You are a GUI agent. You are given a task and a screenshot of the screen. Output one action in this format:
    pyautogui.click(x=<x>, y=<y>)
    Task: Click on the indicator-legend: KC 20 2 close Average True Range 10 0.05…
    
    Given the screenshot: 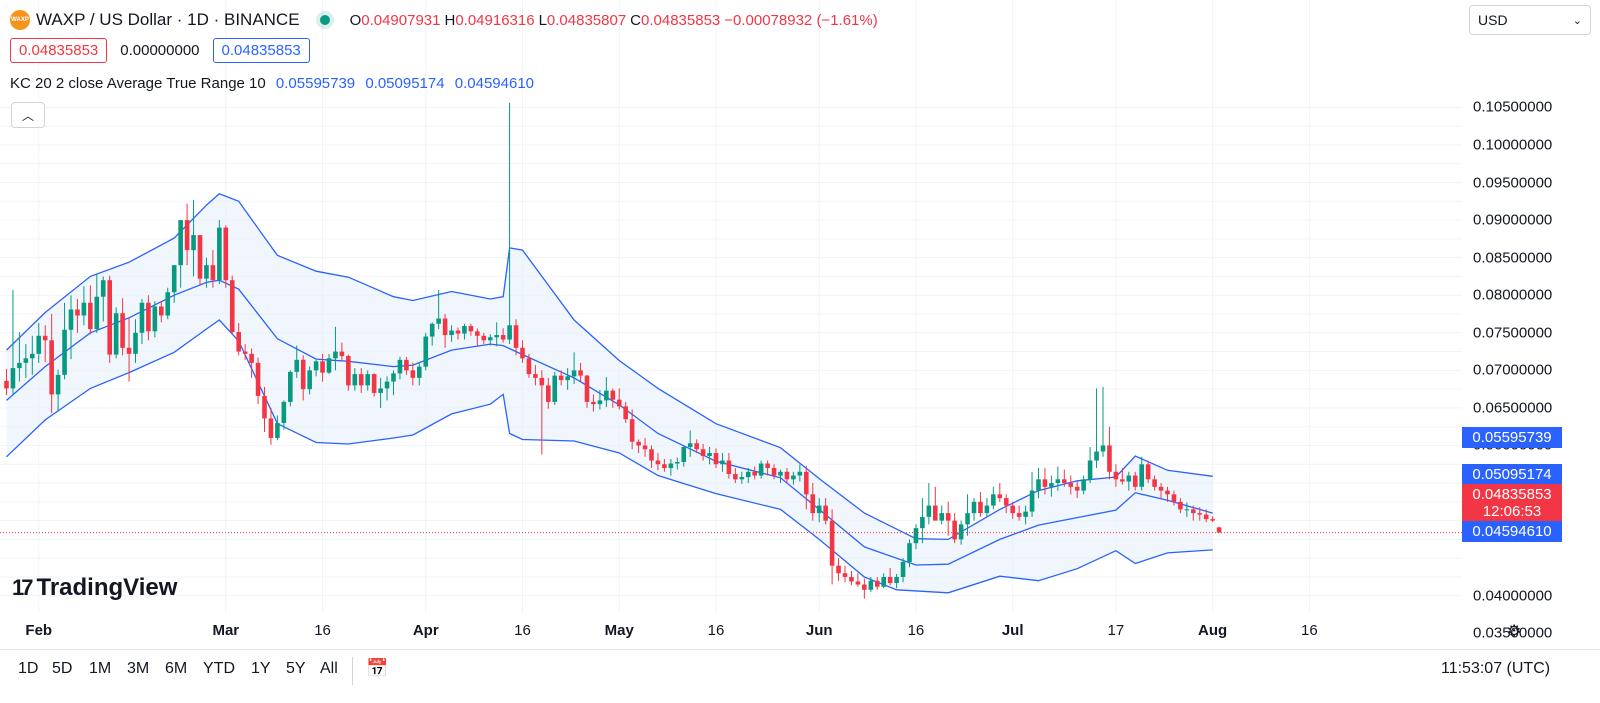 What is the action you would take?
    pyautogui.click(x=272, y=83)
    